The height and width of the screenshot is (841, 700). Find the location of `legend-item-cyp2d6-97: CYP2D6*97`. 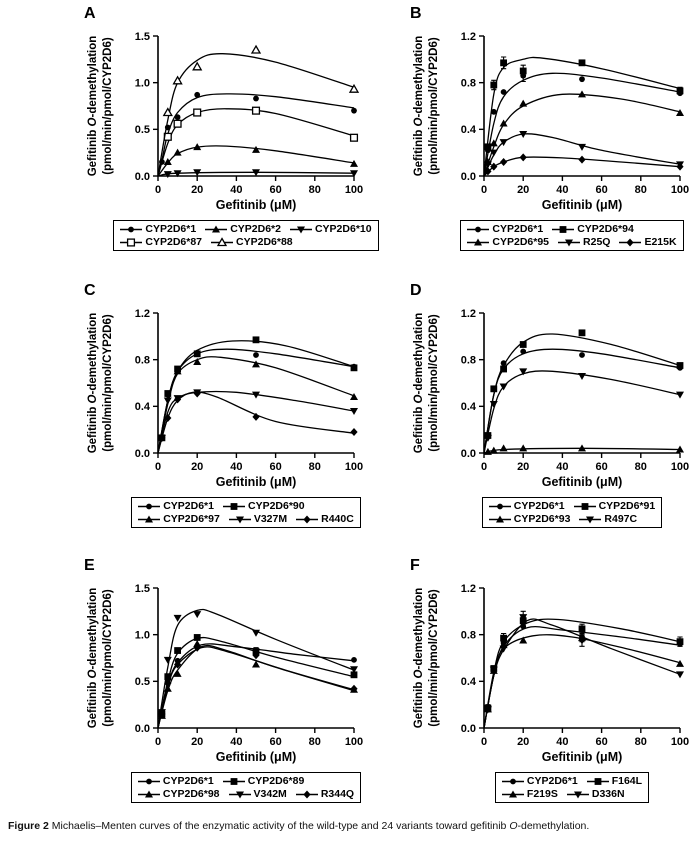

legend-item-cyp2d6-97: CYP2D6*97 is located at coordinates (179, 519).